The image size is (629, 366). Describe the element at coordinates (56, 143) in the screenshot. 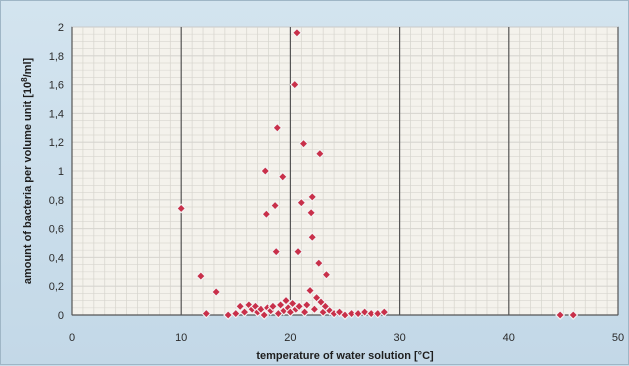

I see `y-tick-label: 1,2` at that location.